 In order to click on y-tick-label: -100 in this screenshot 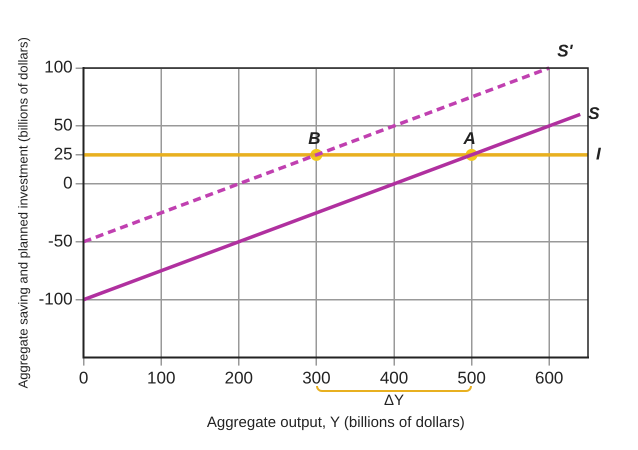, I will do `click(55, 298)`.